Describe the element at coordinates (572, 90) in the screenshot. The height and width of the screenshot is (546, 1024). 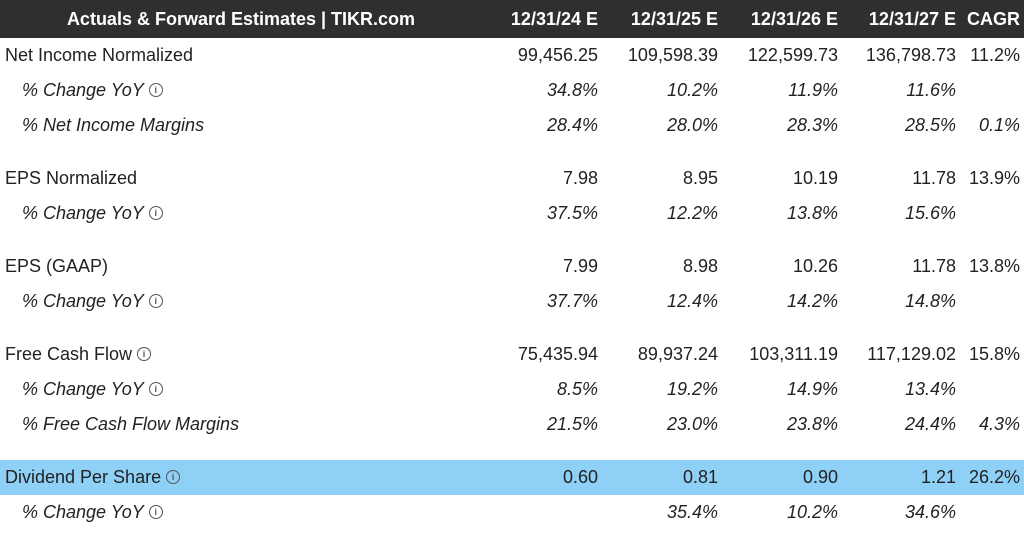
I see `value-cell: 34.8%` at that location.